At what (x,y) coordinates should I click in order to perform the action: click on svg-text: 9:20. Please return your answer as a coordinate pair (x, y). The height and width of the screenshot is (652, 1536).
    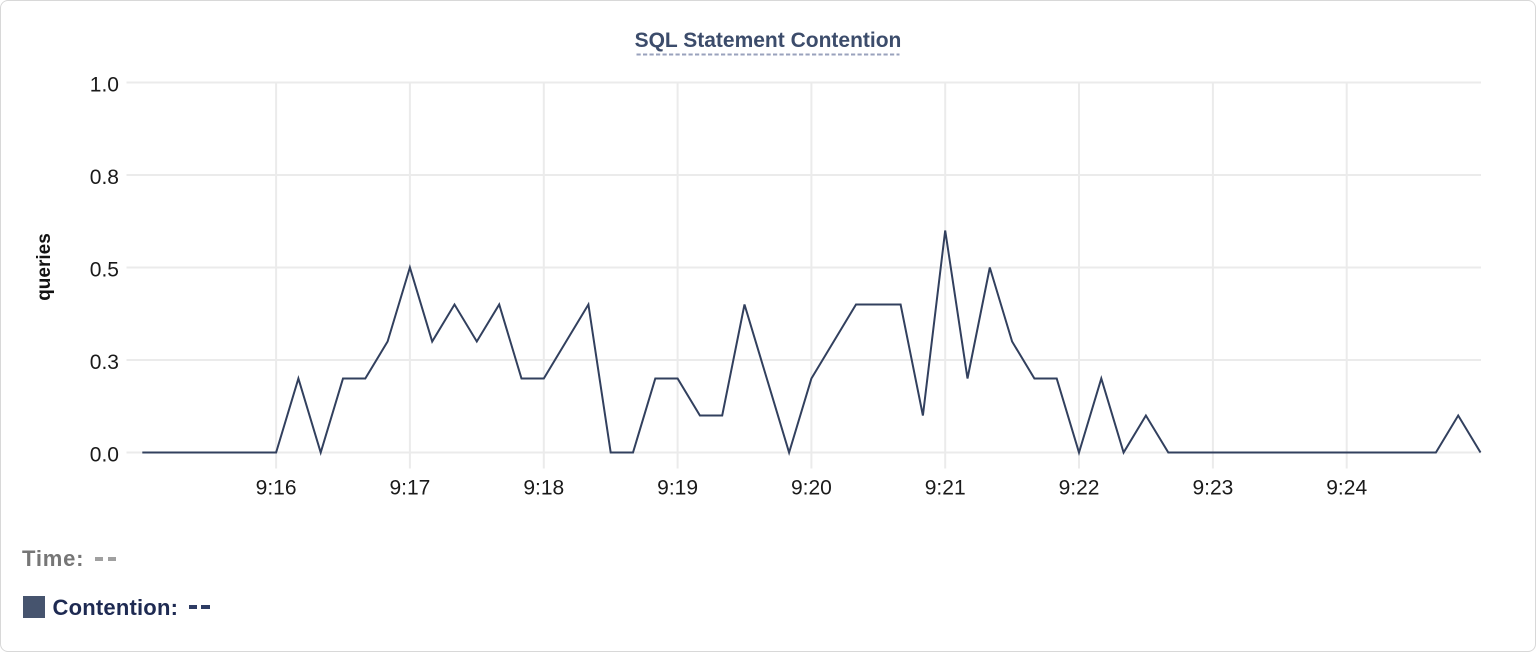
    Looking at the image, I should click on (811, 488).